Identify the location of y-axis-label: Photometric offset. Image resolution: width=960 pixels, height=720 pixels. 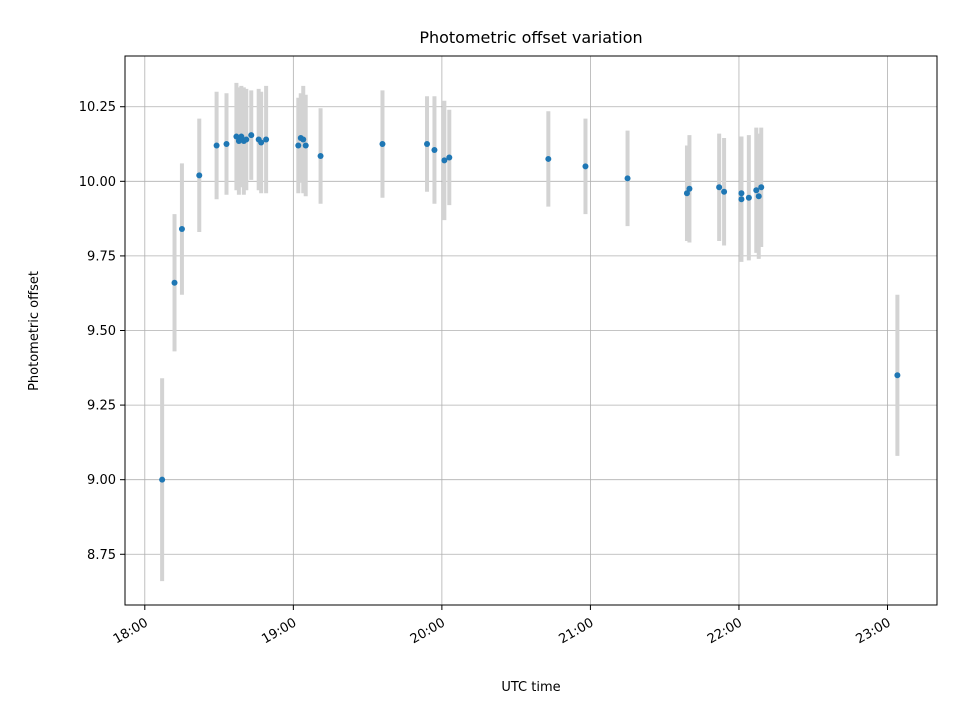
(34, 331).